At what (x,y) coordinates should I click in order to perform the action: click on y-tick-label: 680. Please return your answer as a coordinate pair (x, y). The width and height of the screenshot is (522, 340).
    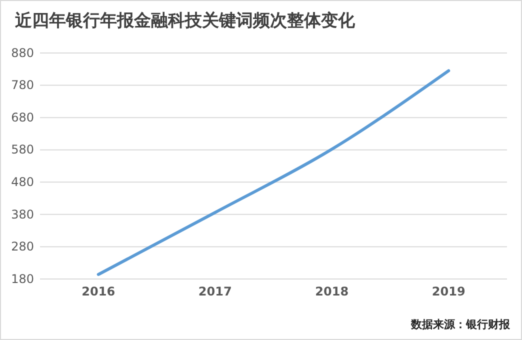
    Looking at the image, I should click on (22, 117).